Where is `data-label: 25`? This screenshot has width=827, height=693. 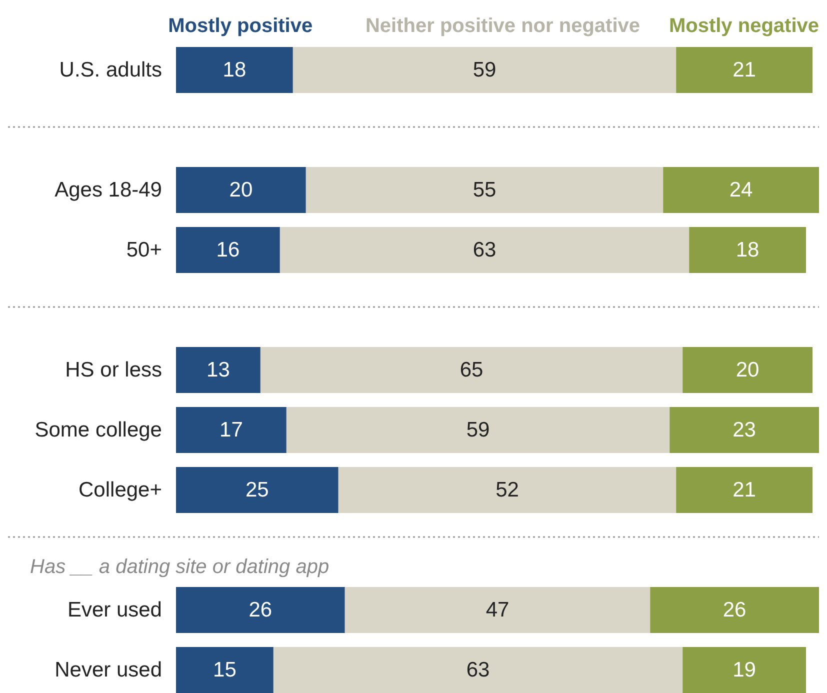
data-label: 25 is located at coordinates (257, 490).